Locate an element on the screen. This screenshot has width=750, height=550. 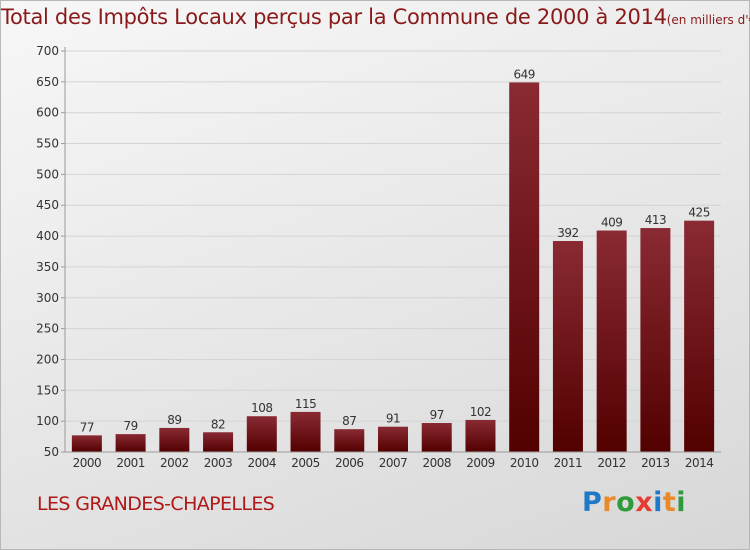
y-tick-label: 400 is located at coordinates (47, 236).